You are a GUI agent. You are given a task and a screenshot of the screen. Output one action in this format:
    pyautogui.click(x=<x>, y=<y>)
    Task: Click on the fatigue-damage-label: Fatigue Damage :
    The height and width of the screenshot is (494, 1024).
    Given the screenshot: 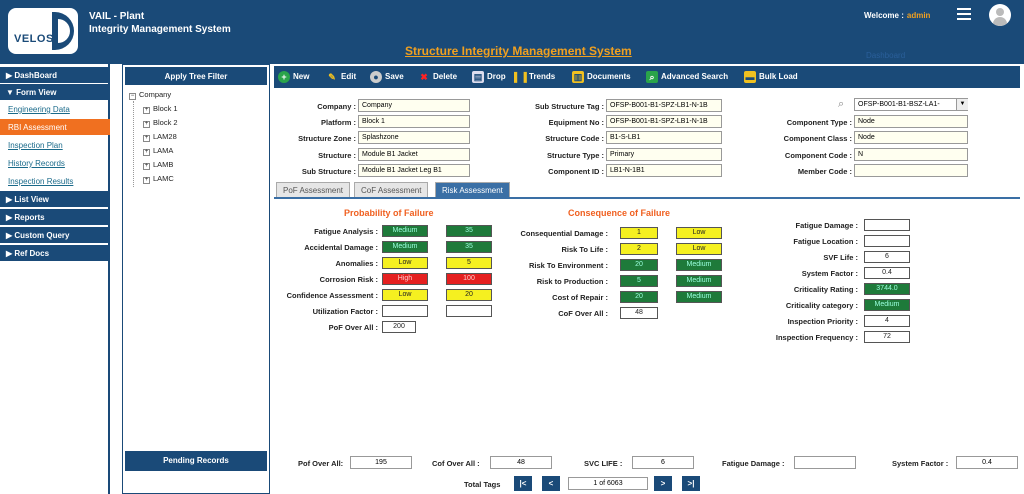 What is the action you would take?
    pyautogui.click(x=826, y=225)
    